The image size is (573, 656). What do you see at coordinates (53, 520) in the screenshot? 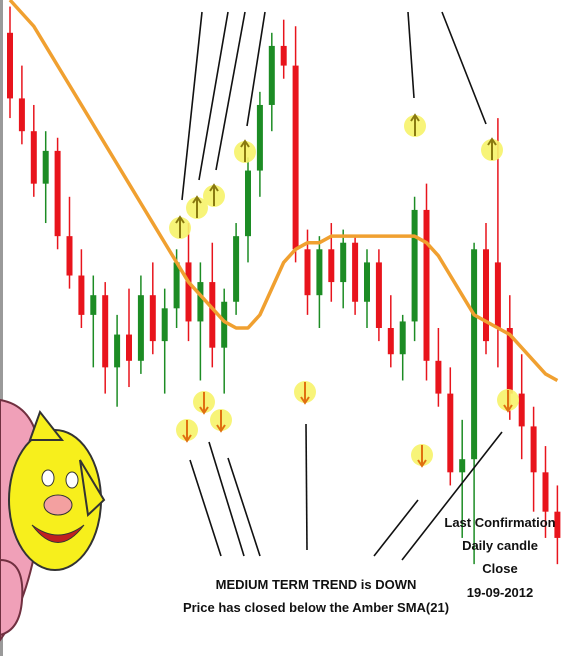
I see `mascot` at bounding box center [53, 520].